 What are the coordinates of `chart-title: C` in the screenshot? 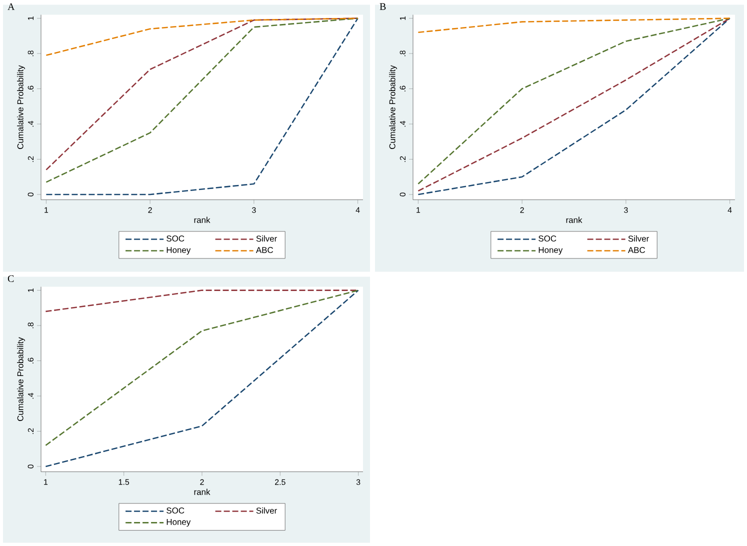 It's located at (11, 278).